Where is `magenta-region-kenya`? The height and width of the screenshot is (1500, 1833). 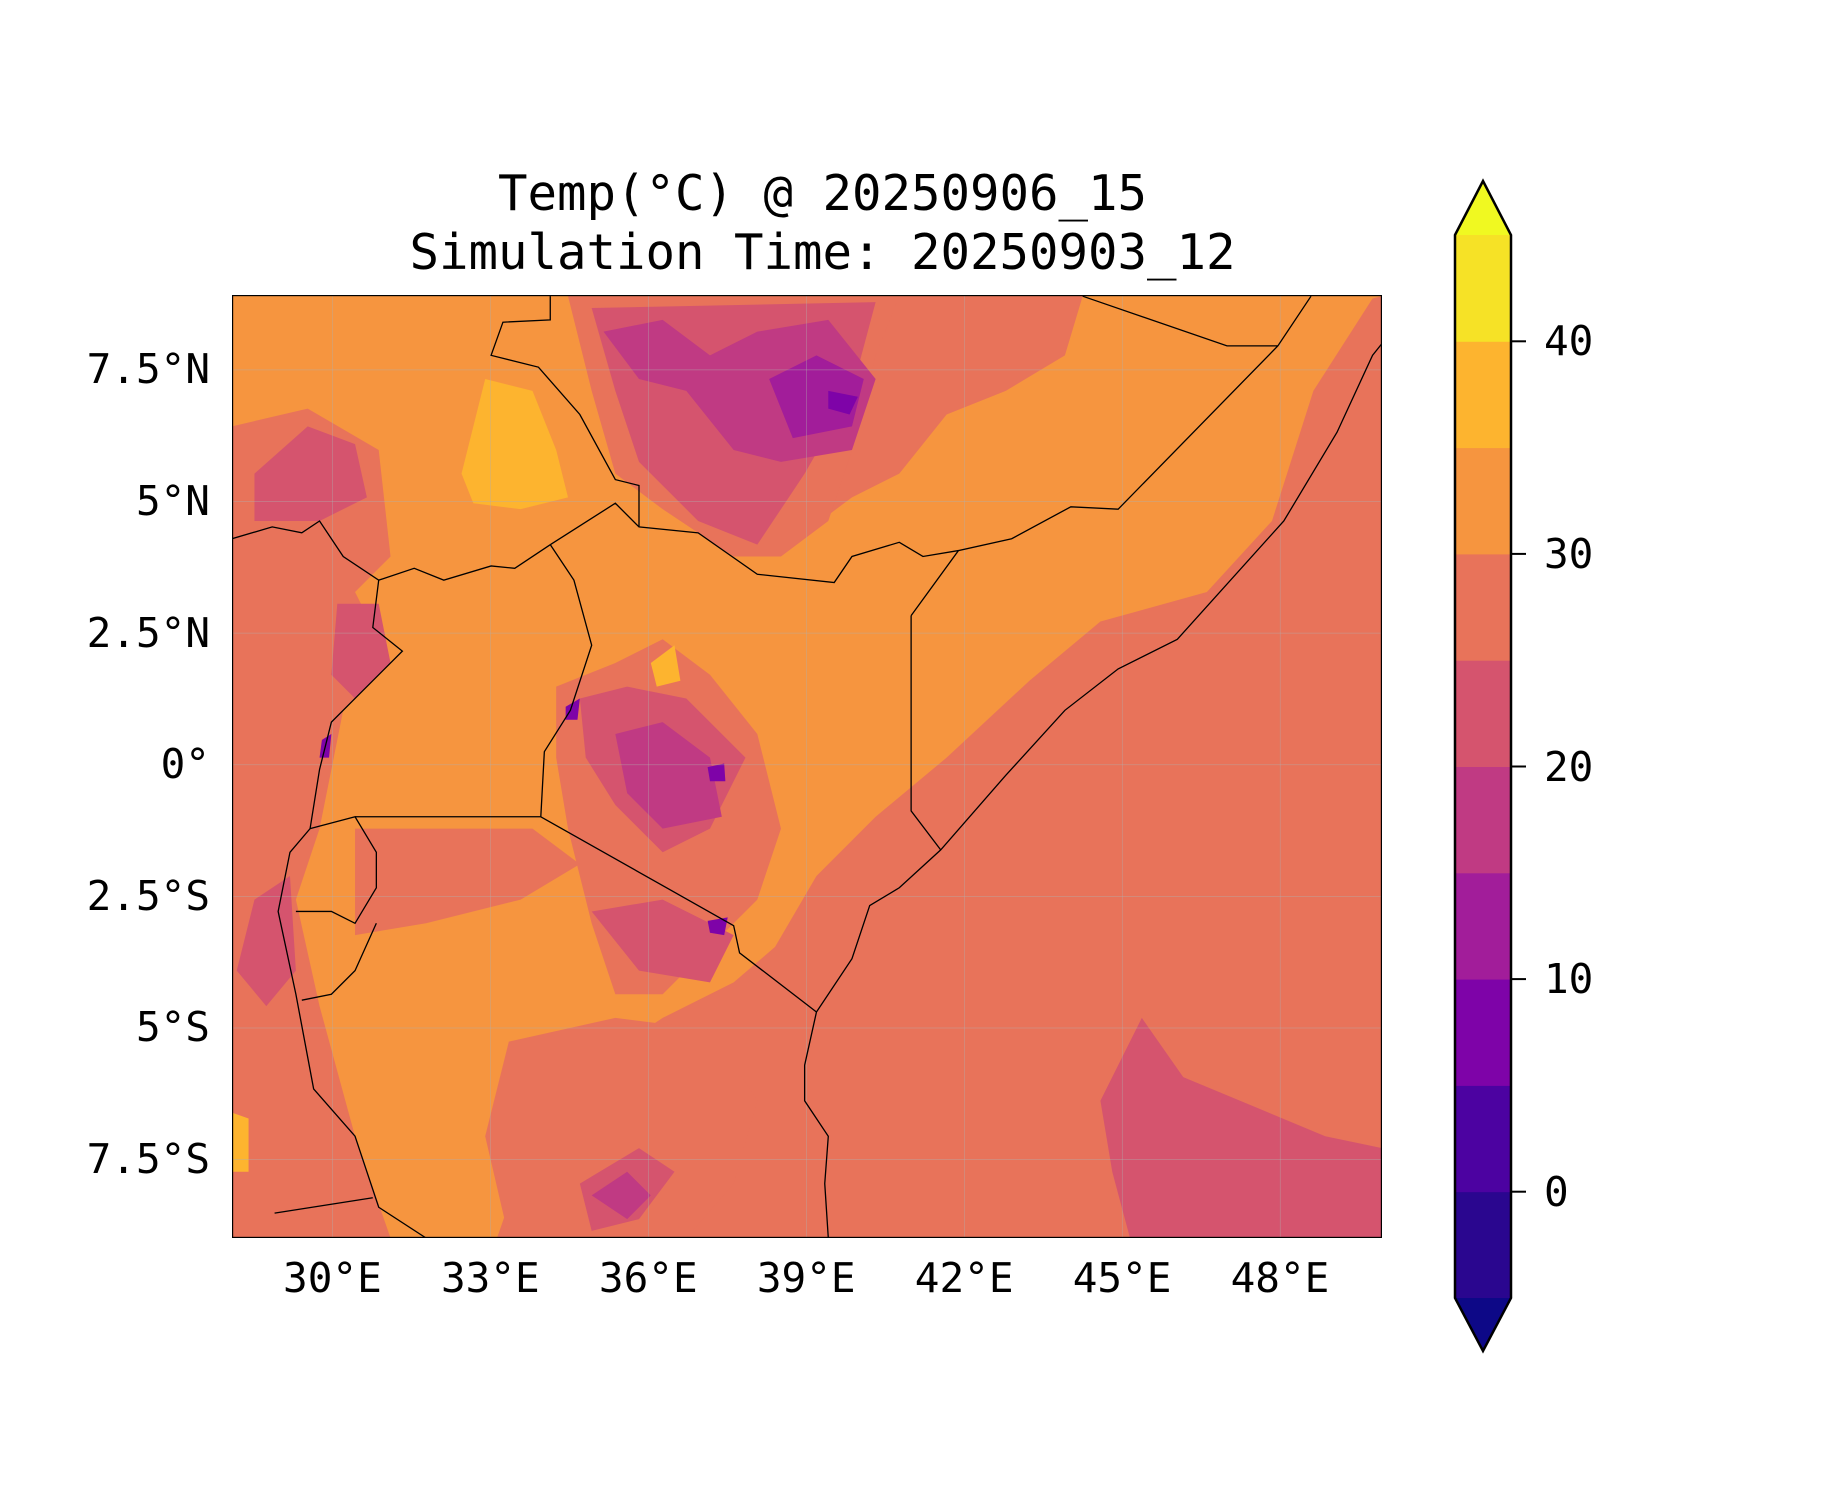 magenta-region-kenya is located at coordinates (668, 775).